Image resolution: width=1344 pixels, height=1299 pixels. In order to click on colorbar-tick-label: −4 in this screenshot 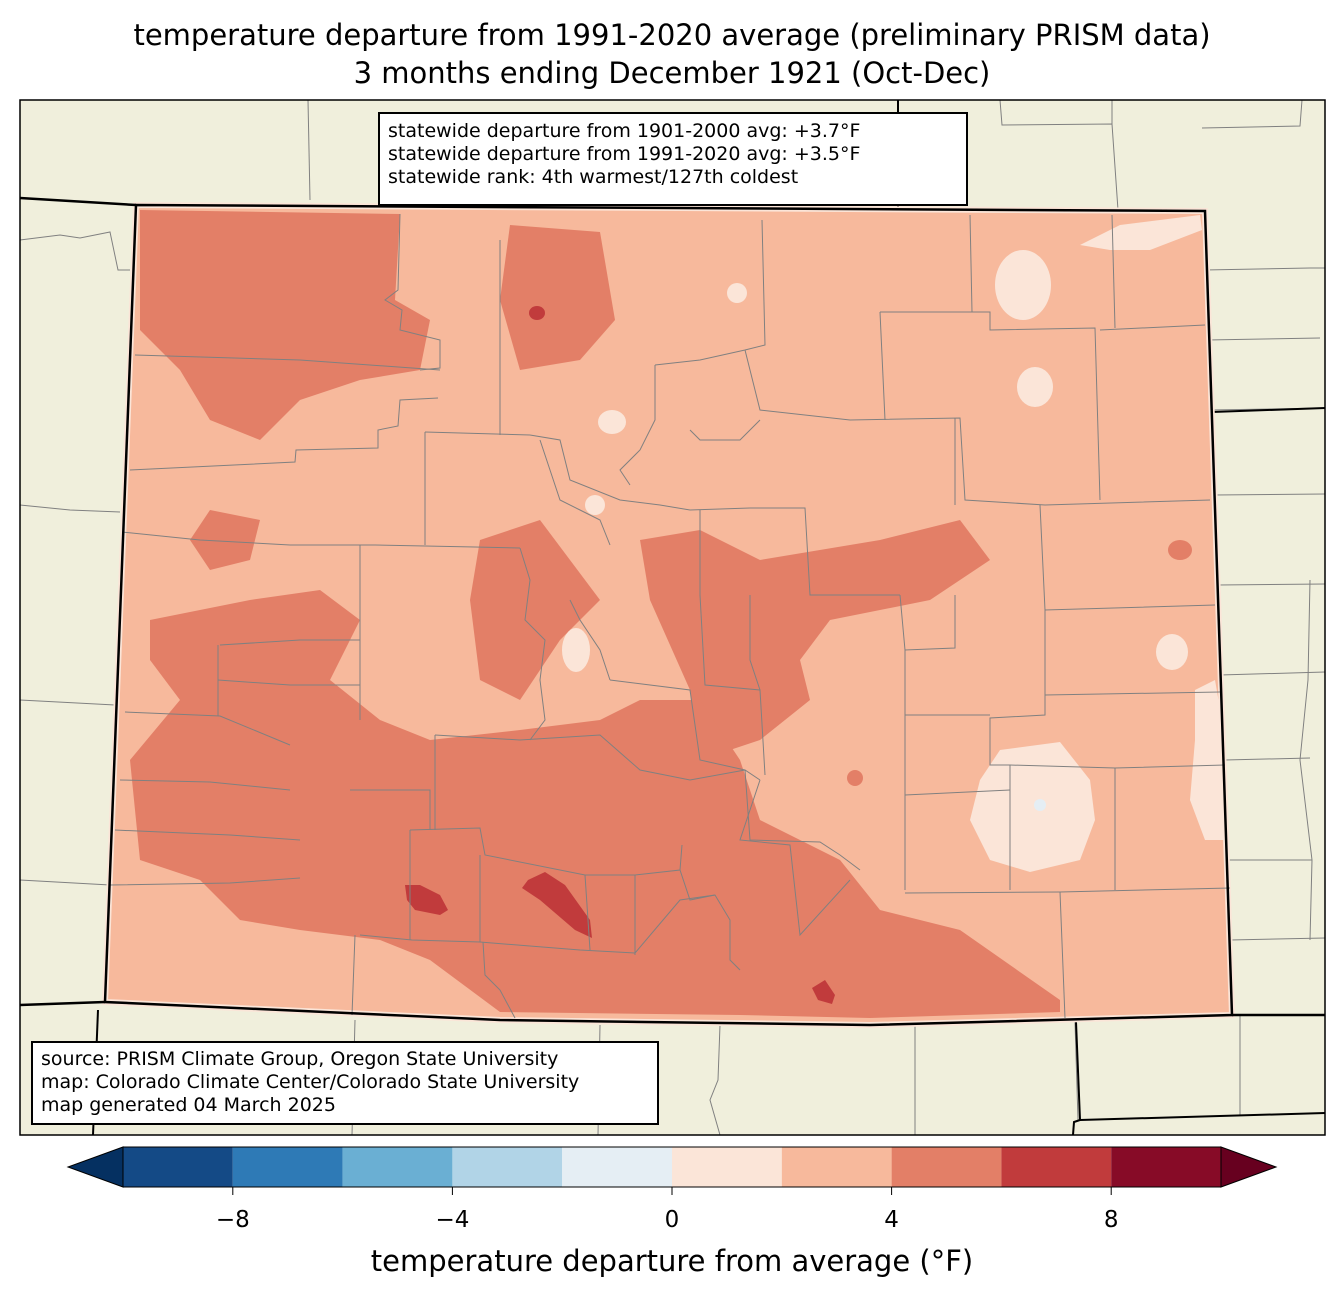, I will do `click(452, 1220)`.